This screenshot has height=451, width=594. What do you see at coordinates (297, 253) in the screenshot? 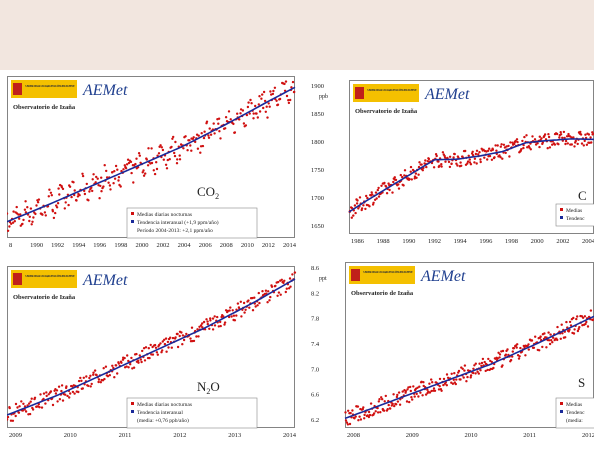
I see `panel-separator-horizontal` at bounding box center [297, 253].